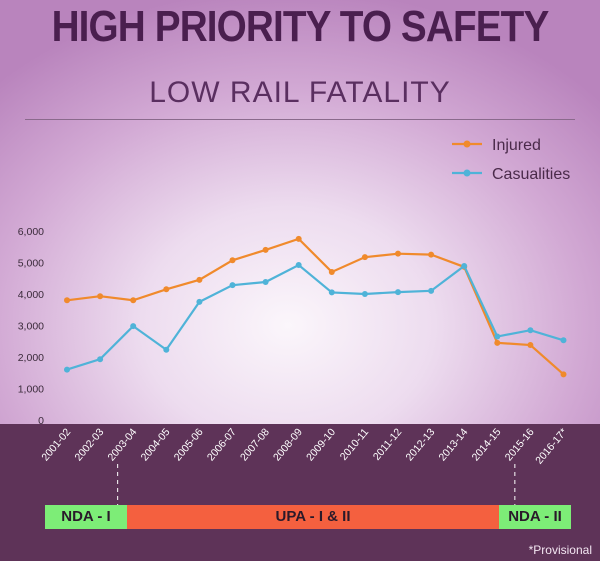 This screenshot has height=561, width=600. What do you see at coordinates (31, 358) in the screenshot?
I see `y-tick-label: 2,000` at bounding box center [31, 358].